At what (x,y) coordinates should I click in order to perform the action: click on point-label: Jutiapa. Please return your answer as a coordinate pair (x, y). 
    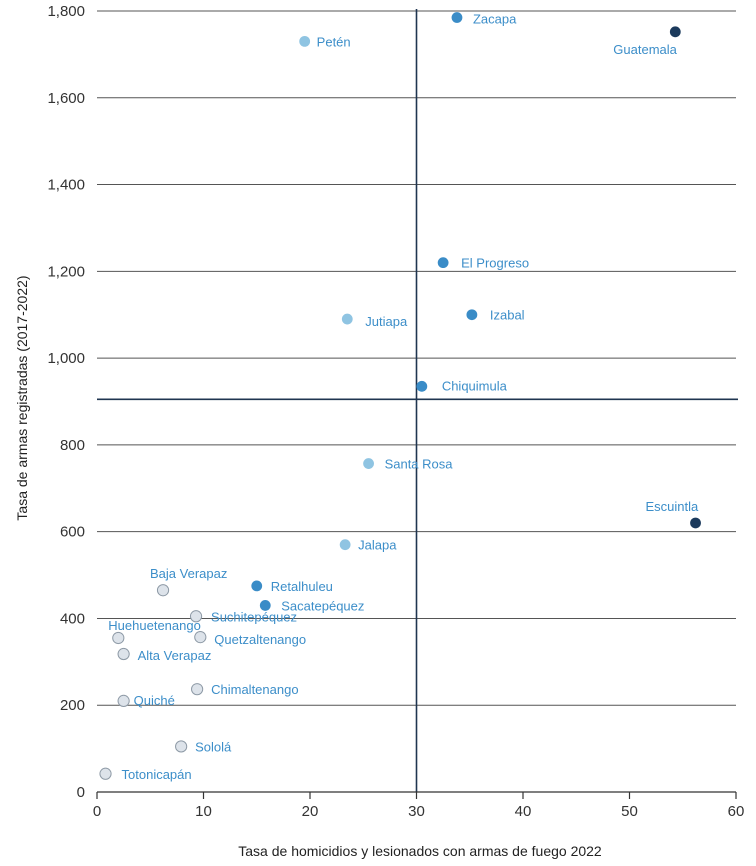
    Looking at the image, I should click on (386, 321).